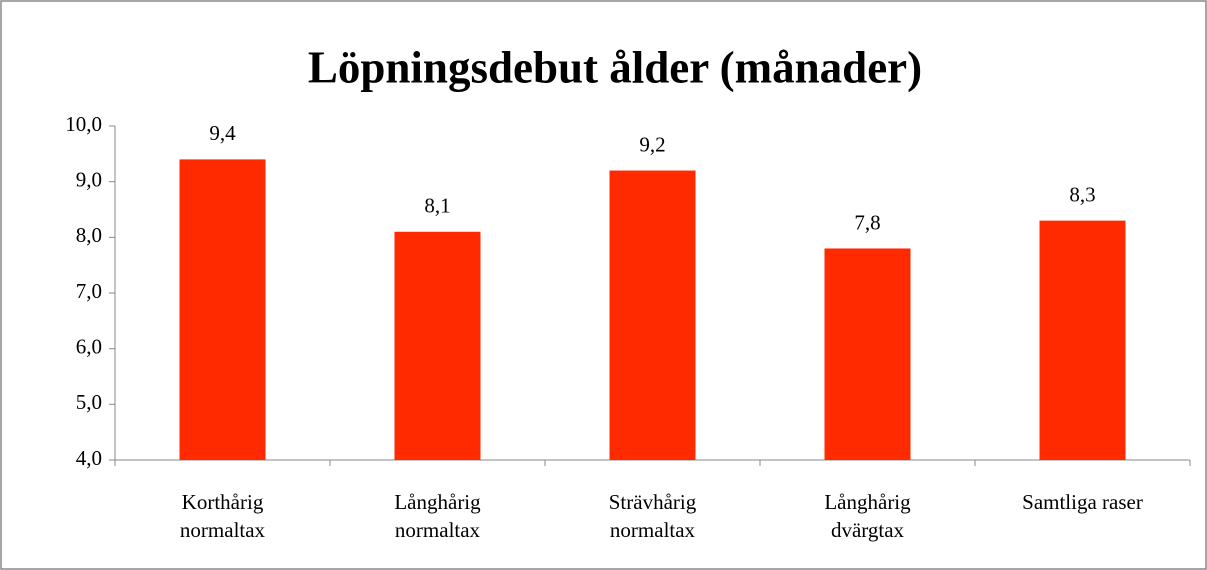 This screenshot has width=1207, height=570. I want to click on y-tick-label: 4,0, so click(89, 458).